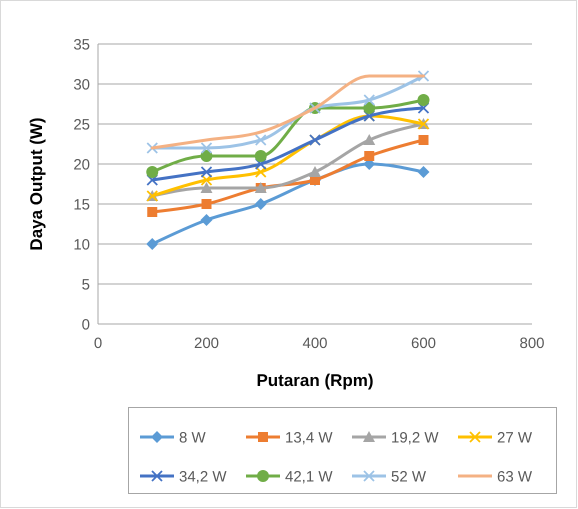 The height and width of the screenshot is (509, 578). I want to click on x-tick-label: 400, so click(315, 343).